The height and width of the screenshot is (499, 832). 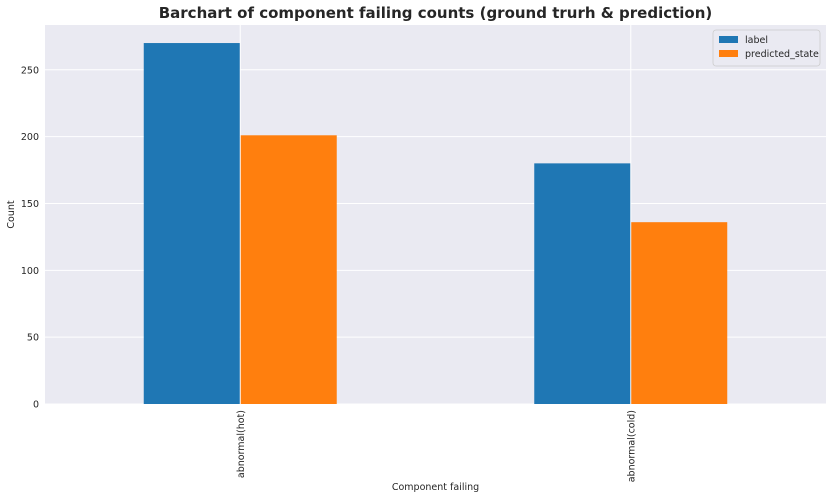 I want to click on y-tick-label: 100, so click(x=30, y=271).